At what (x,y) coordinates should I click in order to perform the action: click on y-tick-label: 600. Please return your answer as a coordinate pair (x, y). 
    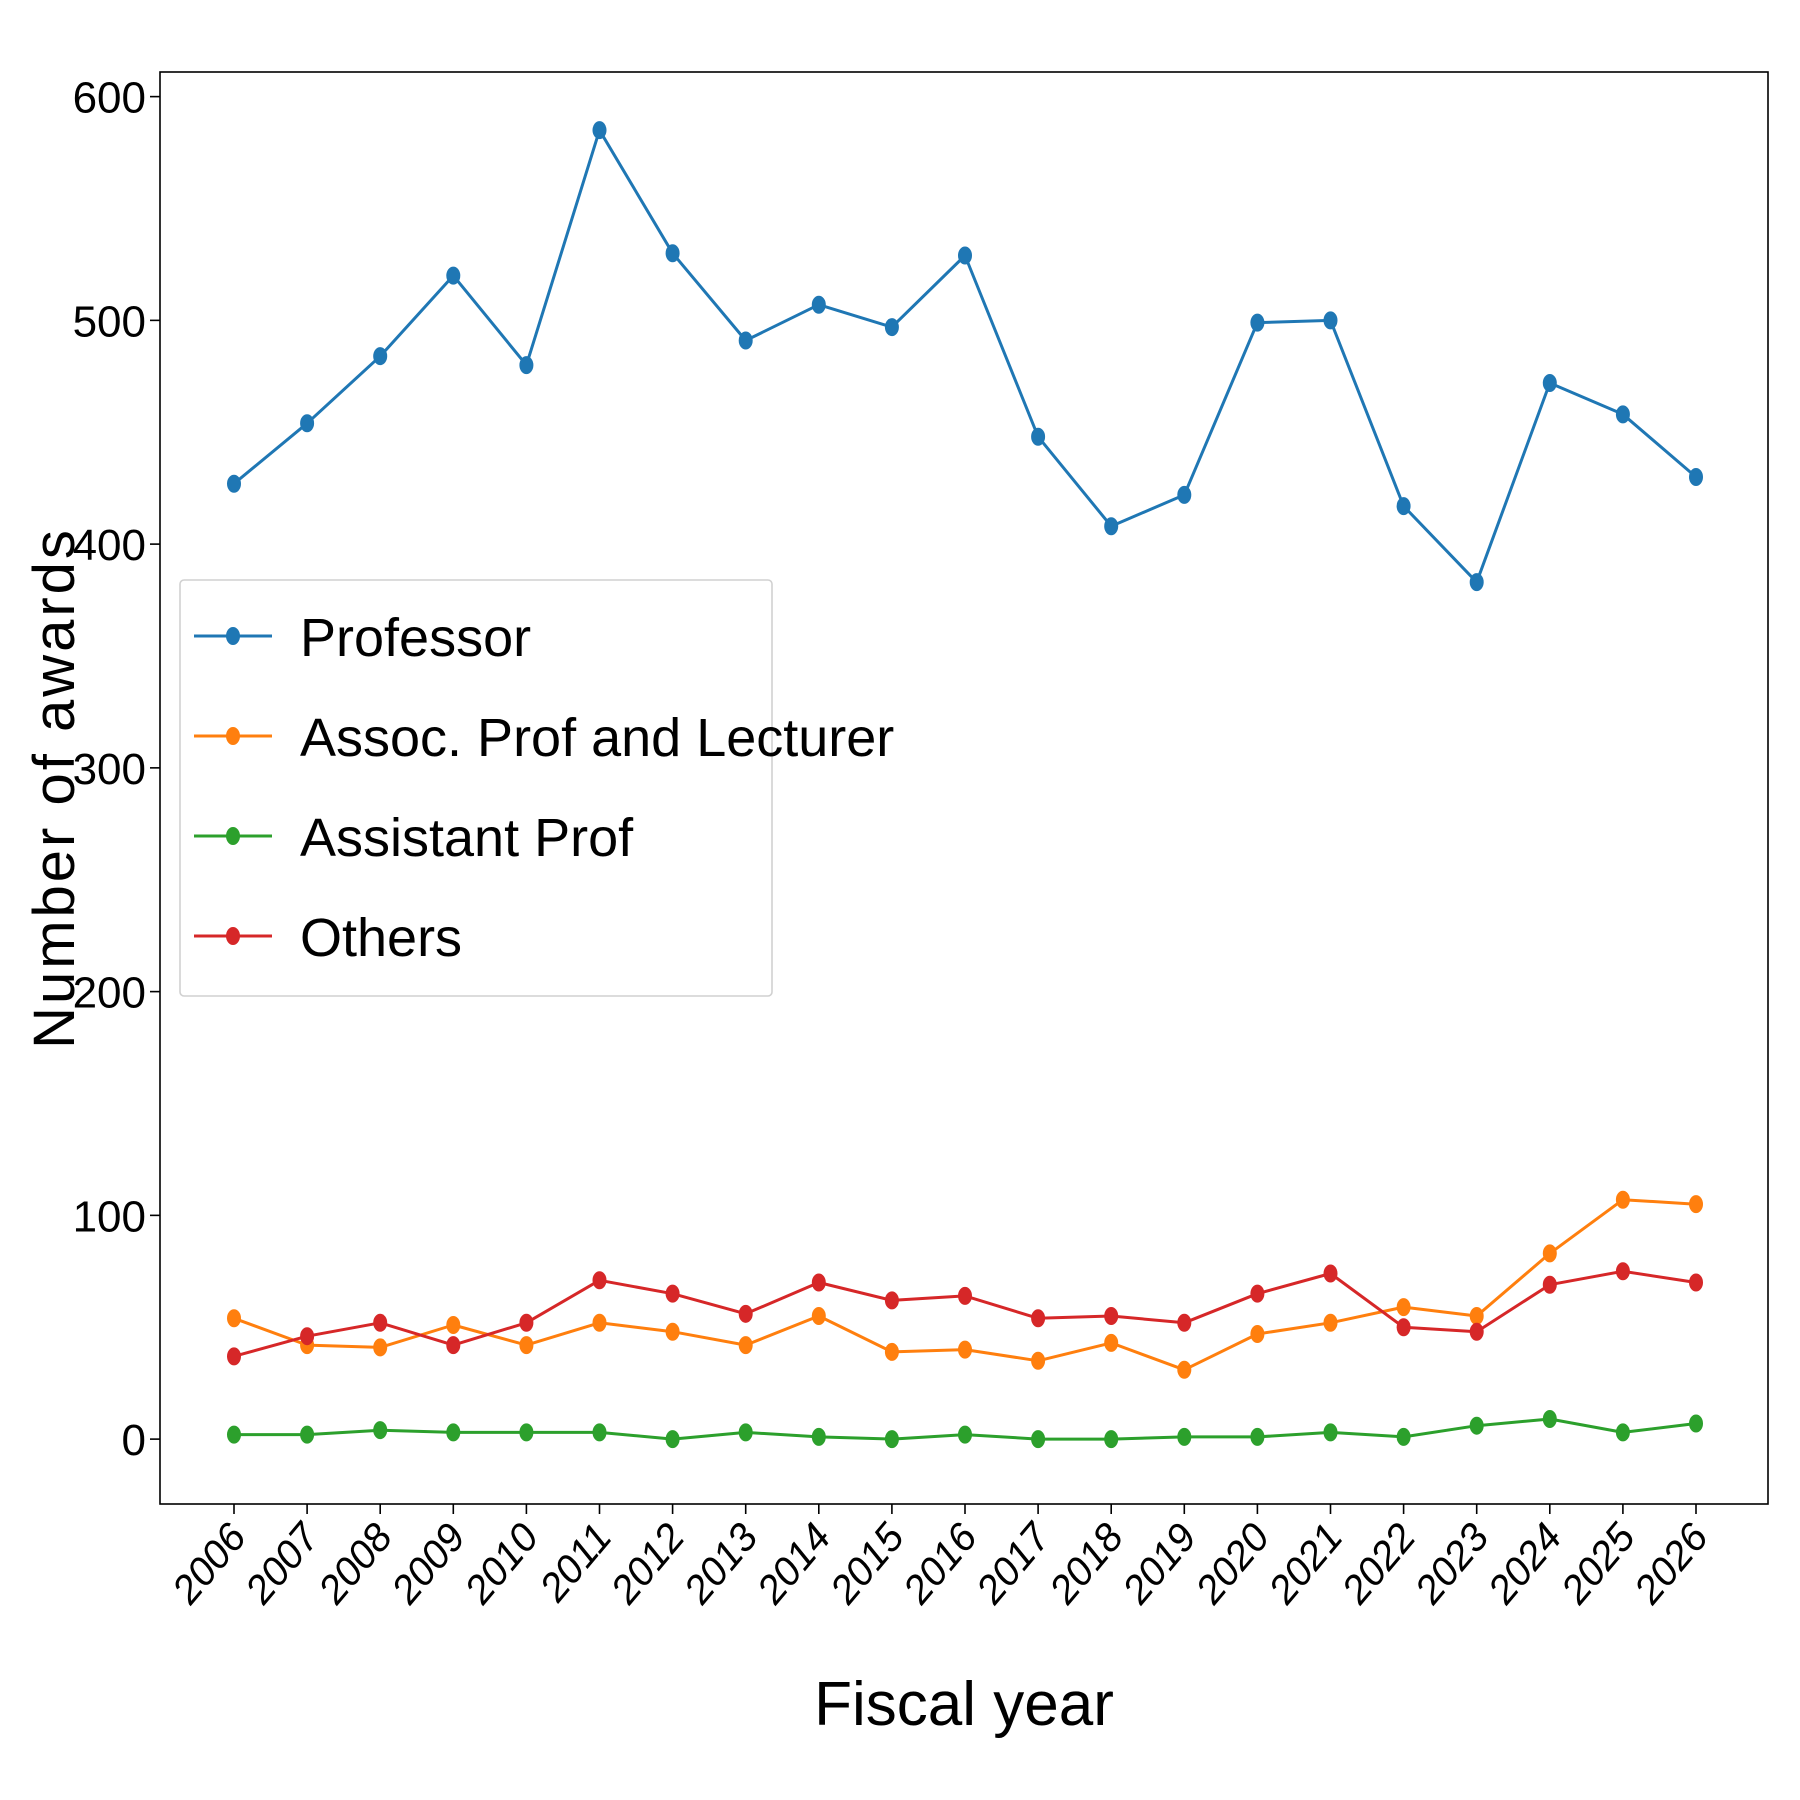
    Looking at the image, I should click on (109, 98).